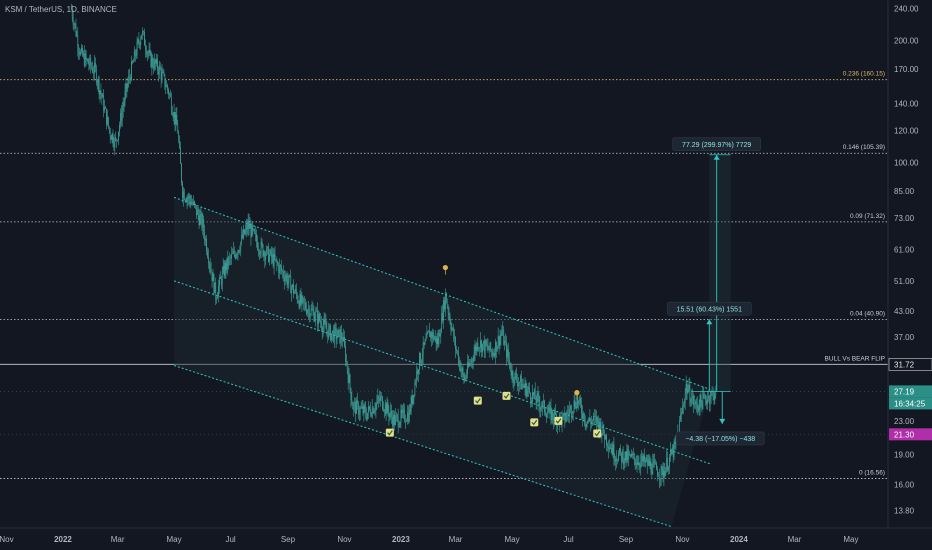 Image resolution: width=932 pixels, height=550 pixels. Describe the element at coordinates (722, 421) in the screenshot. I see `measure-arrowhead` at that location.